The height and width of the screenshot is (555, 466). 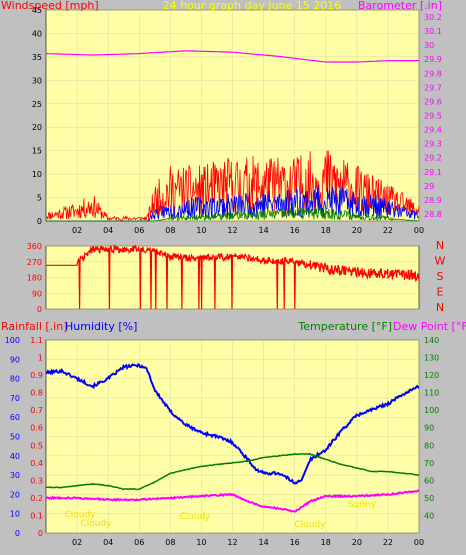 I want to click on climate-x-tick-label: 02, so click(x=77, y=542).